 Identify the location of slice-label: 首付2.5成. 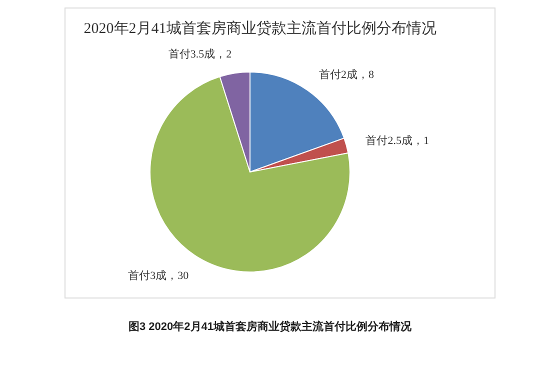
(389, 141).